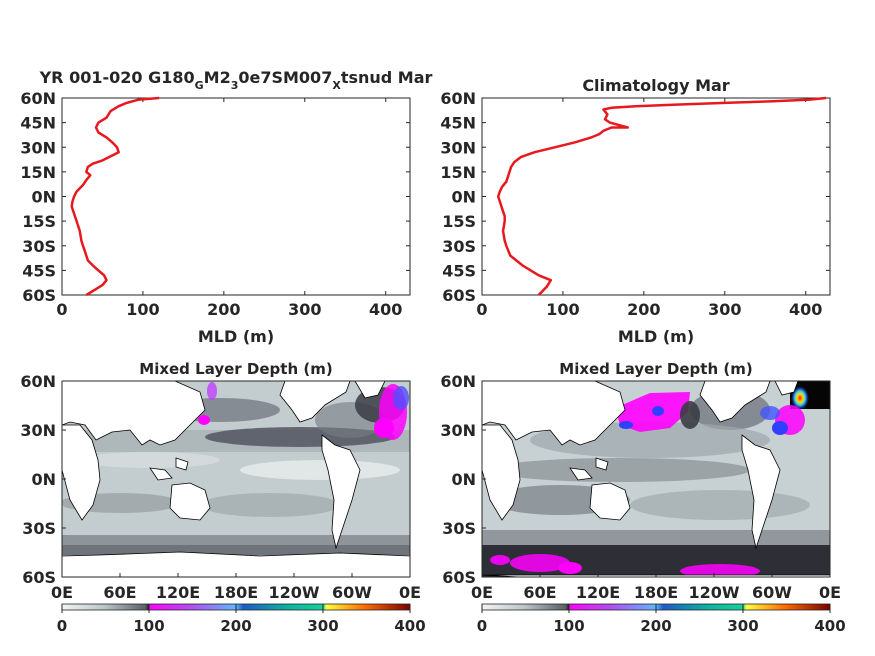 The image size is (875, 656). I want to click on colorbar-ticks-right: 0 100 200 300 400, so click(661, 619).